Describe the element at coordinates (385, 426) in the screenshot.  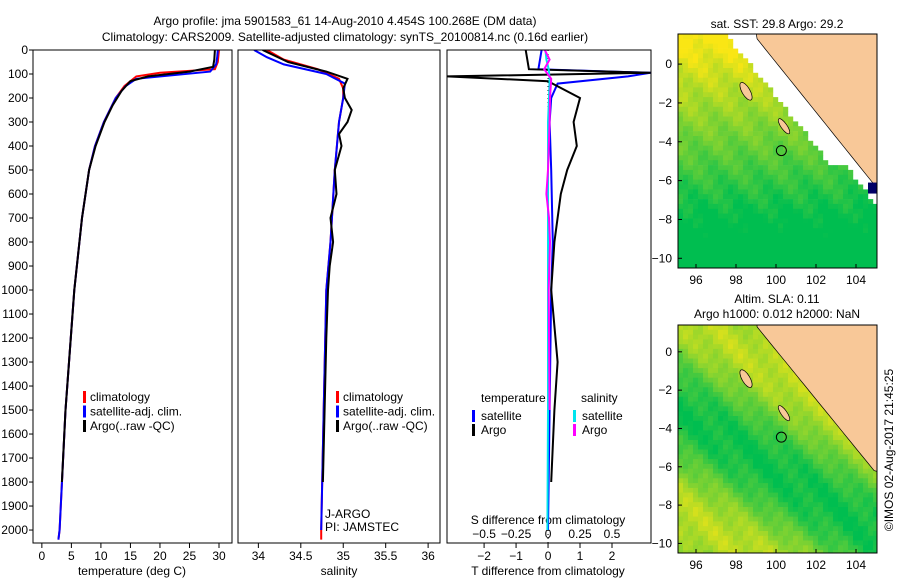
I see `legend-label: Argo(..raw -QC)` at that location.